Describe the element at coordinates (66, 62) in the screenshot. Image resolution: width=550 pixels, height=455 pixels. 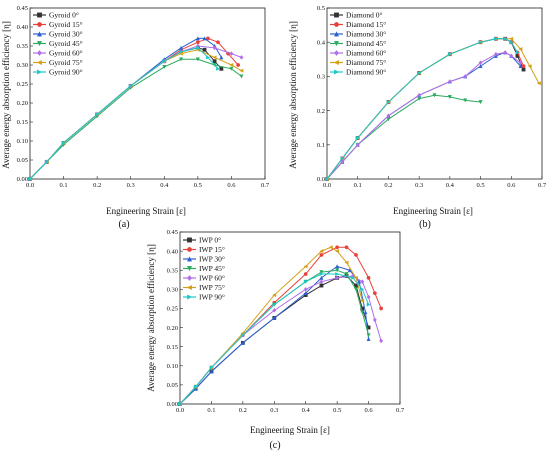
I see `panel-a-legend-label: Gyroid 75°` at that location.